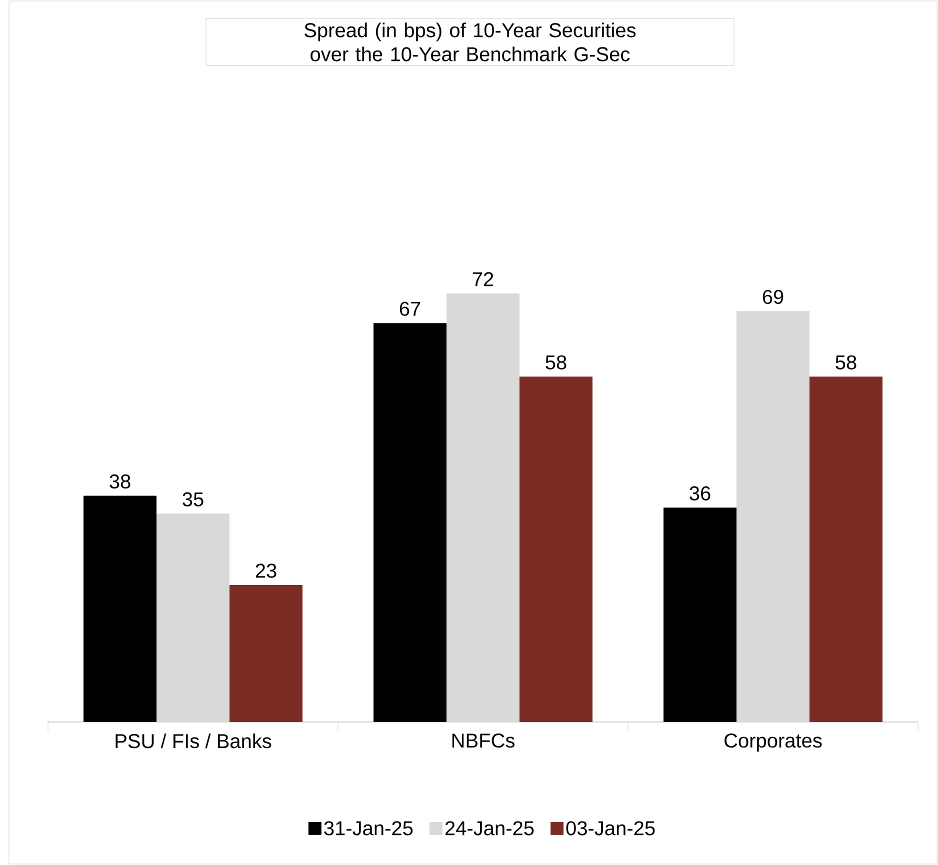 The width and height of the screenshot is (938, 865). I want to click on chart-title: Spread (in bps) of 10-Year Securities over the 10-Year Benchmark G-Sec, so click(470, 42).